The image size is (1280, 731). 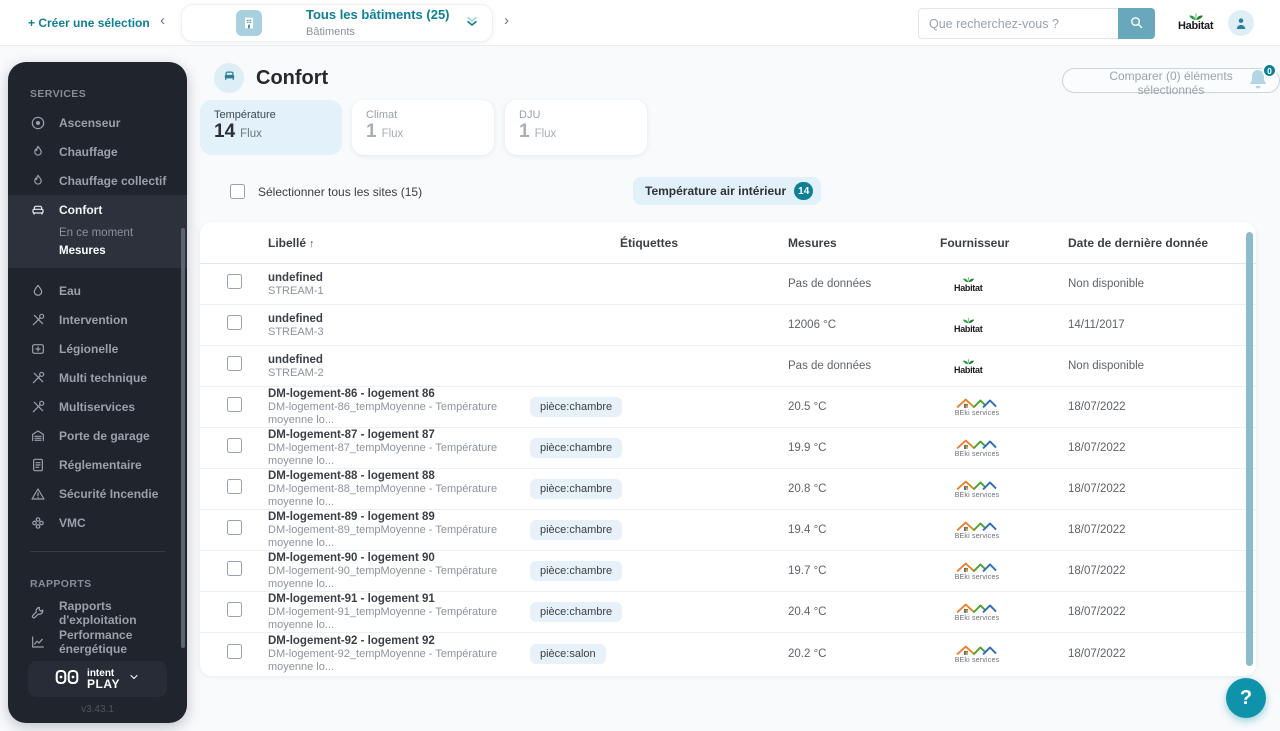 I want to click on flux-card-count: 1 Flux, so click(x=385, y=131).